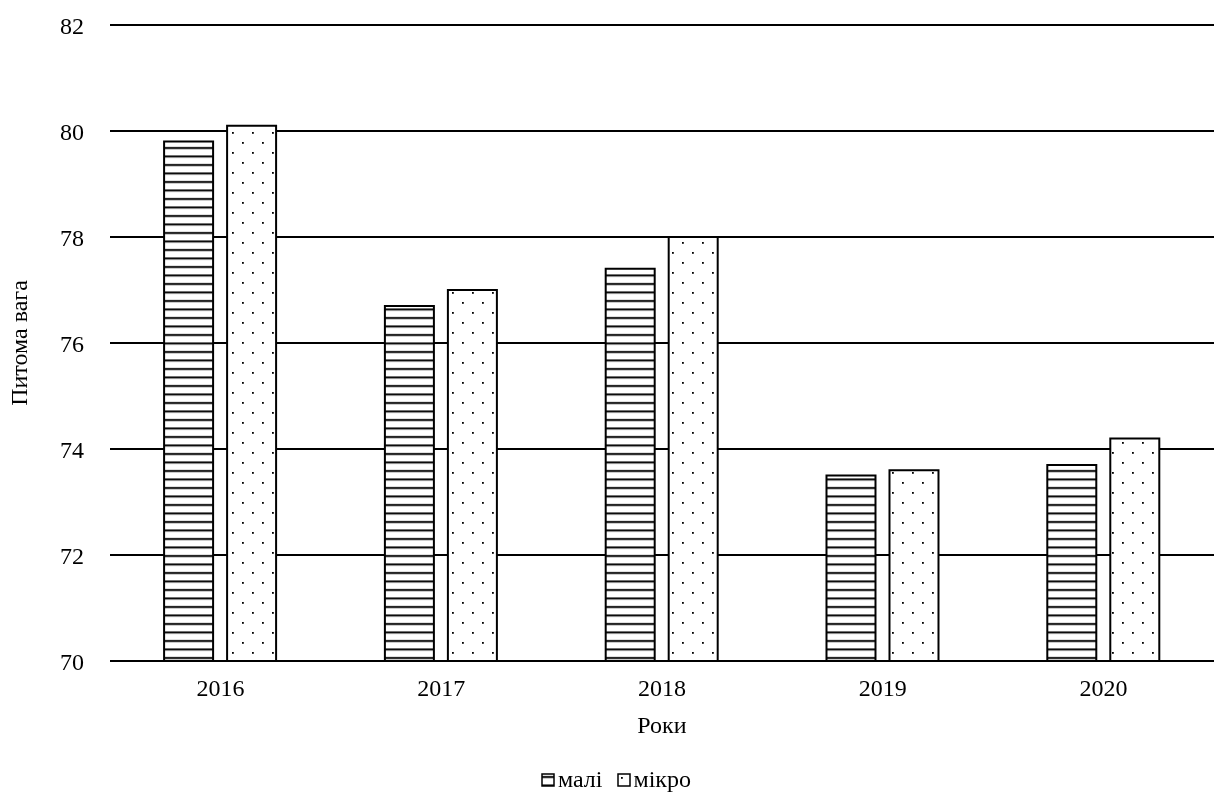 This screenshot has height=805, width=1227. What do you see at coordinates (662, 688) in the screenshot?
I see `x-tick-label: 2018` at bounding box center [662, 688].